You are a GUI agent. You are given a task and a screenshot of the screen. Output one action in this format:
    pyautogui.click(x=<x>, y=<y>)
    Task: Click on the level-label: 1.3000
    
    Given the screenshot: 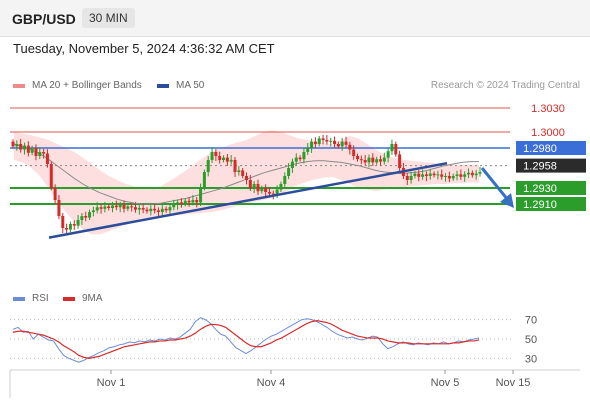 What is the action you would take?
    pyautogui.click(x=548, y=133)
    